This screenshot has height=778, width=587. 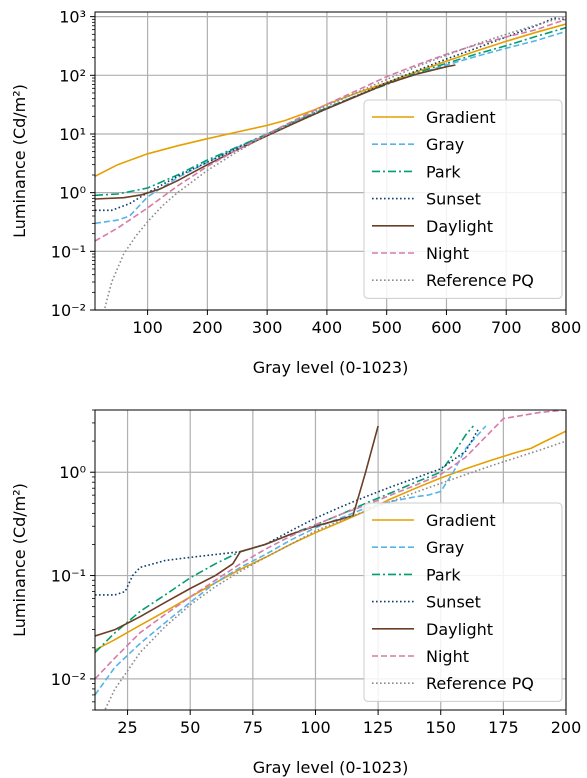 I want to click on x-tick-label: 500, so click(x=386, y=327).